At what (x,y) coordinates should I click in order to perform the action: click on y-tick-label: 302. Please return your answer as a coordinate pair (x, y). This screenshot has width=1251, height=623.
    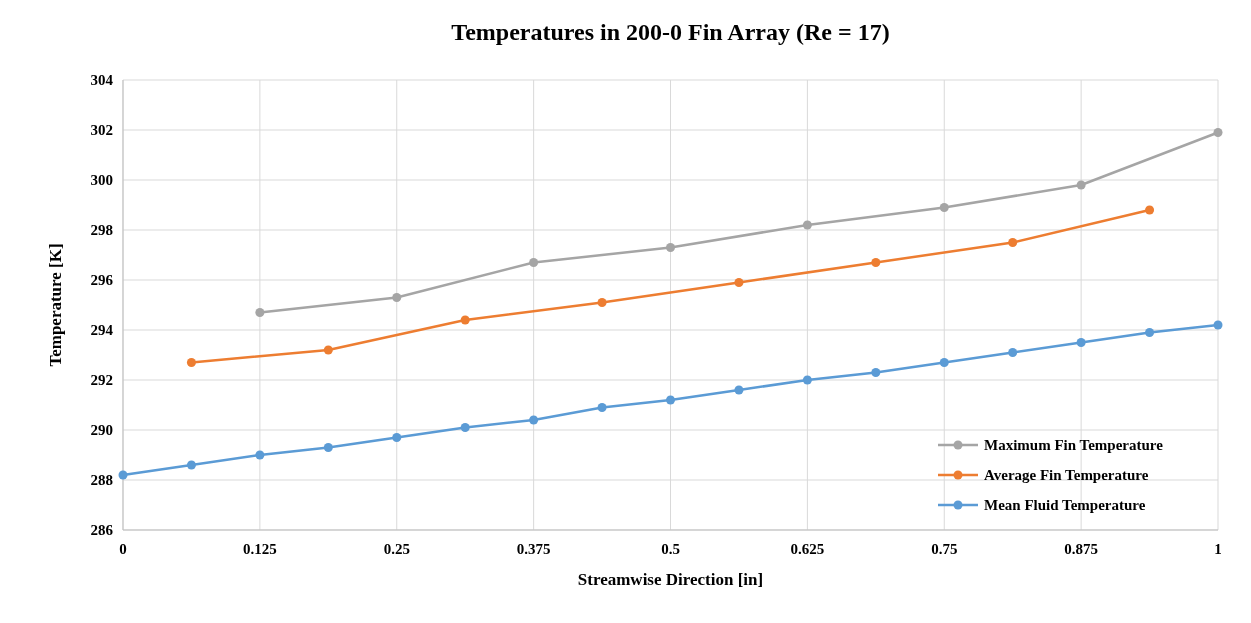
    Looking at the image, I should click on (101, 130).